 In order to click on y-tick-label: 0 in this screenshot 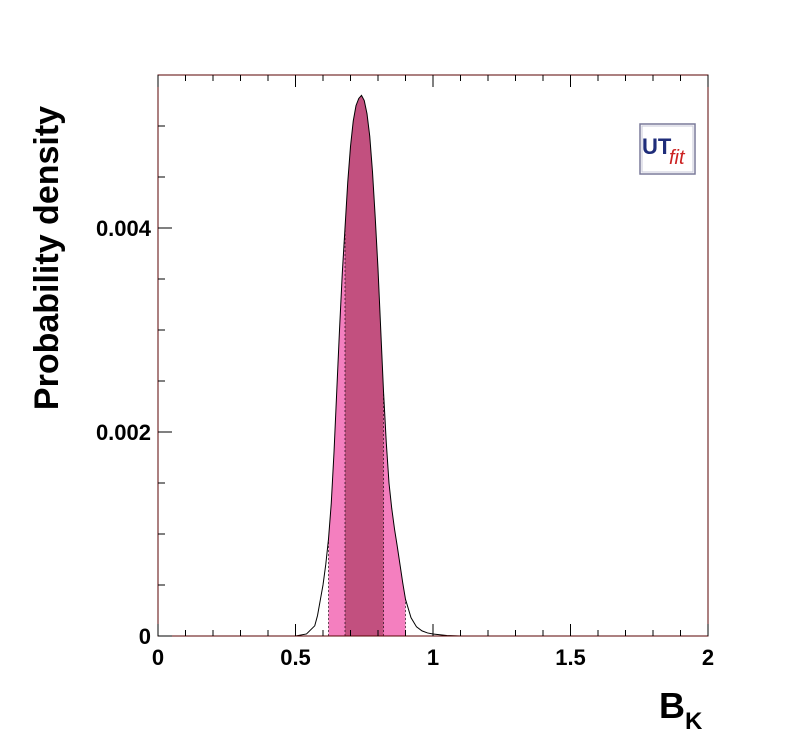, I will do `click(145, 636)`.